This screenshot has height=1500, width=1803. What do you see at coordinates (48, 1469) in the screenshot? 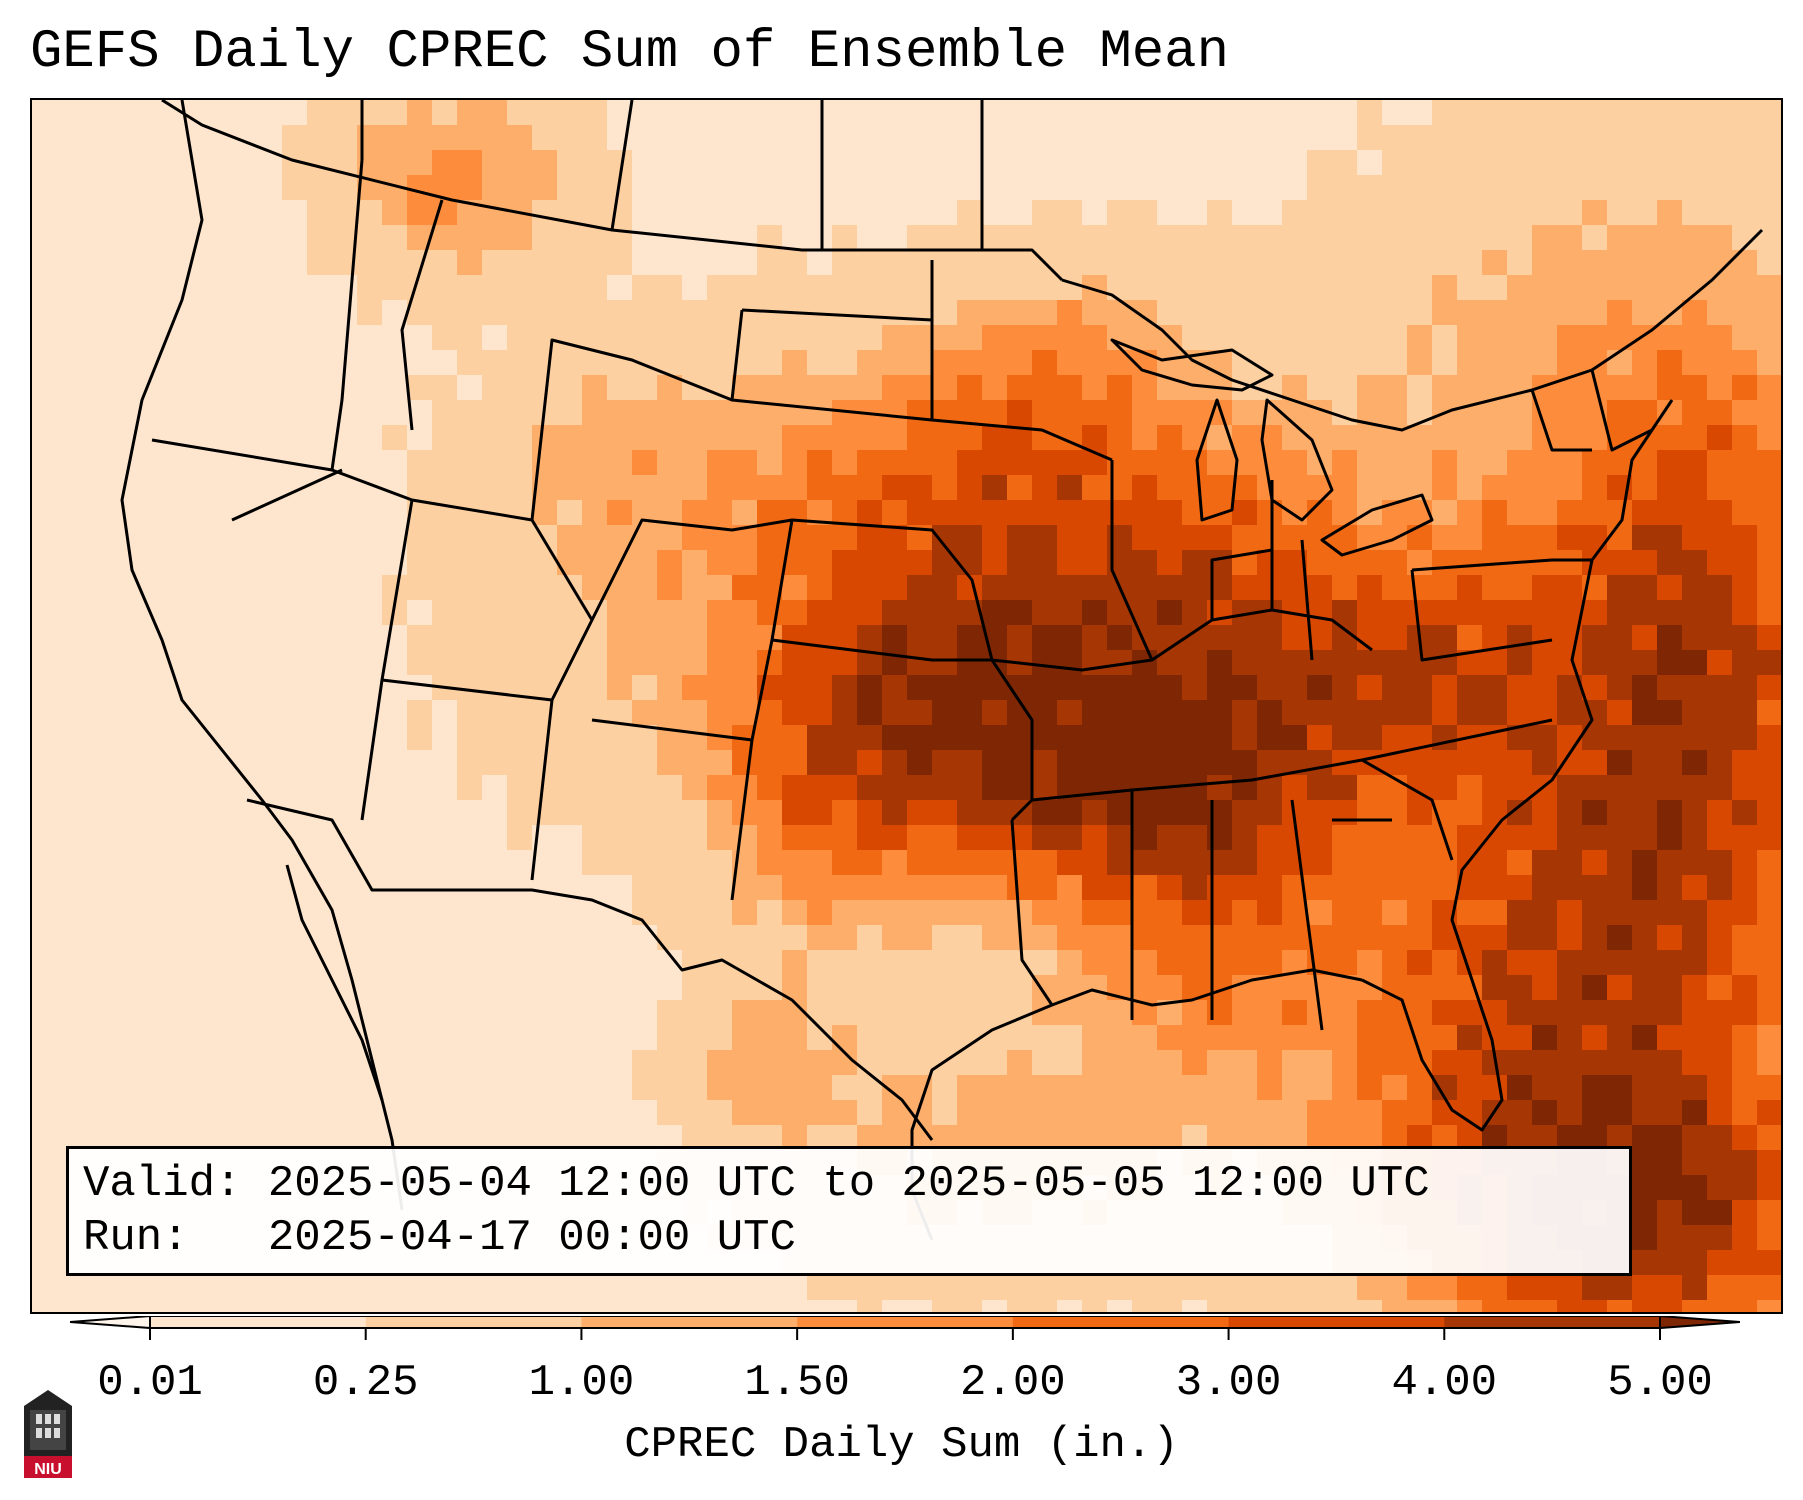
I see `logo-text: NIU` at bounding box center [48, 1469].